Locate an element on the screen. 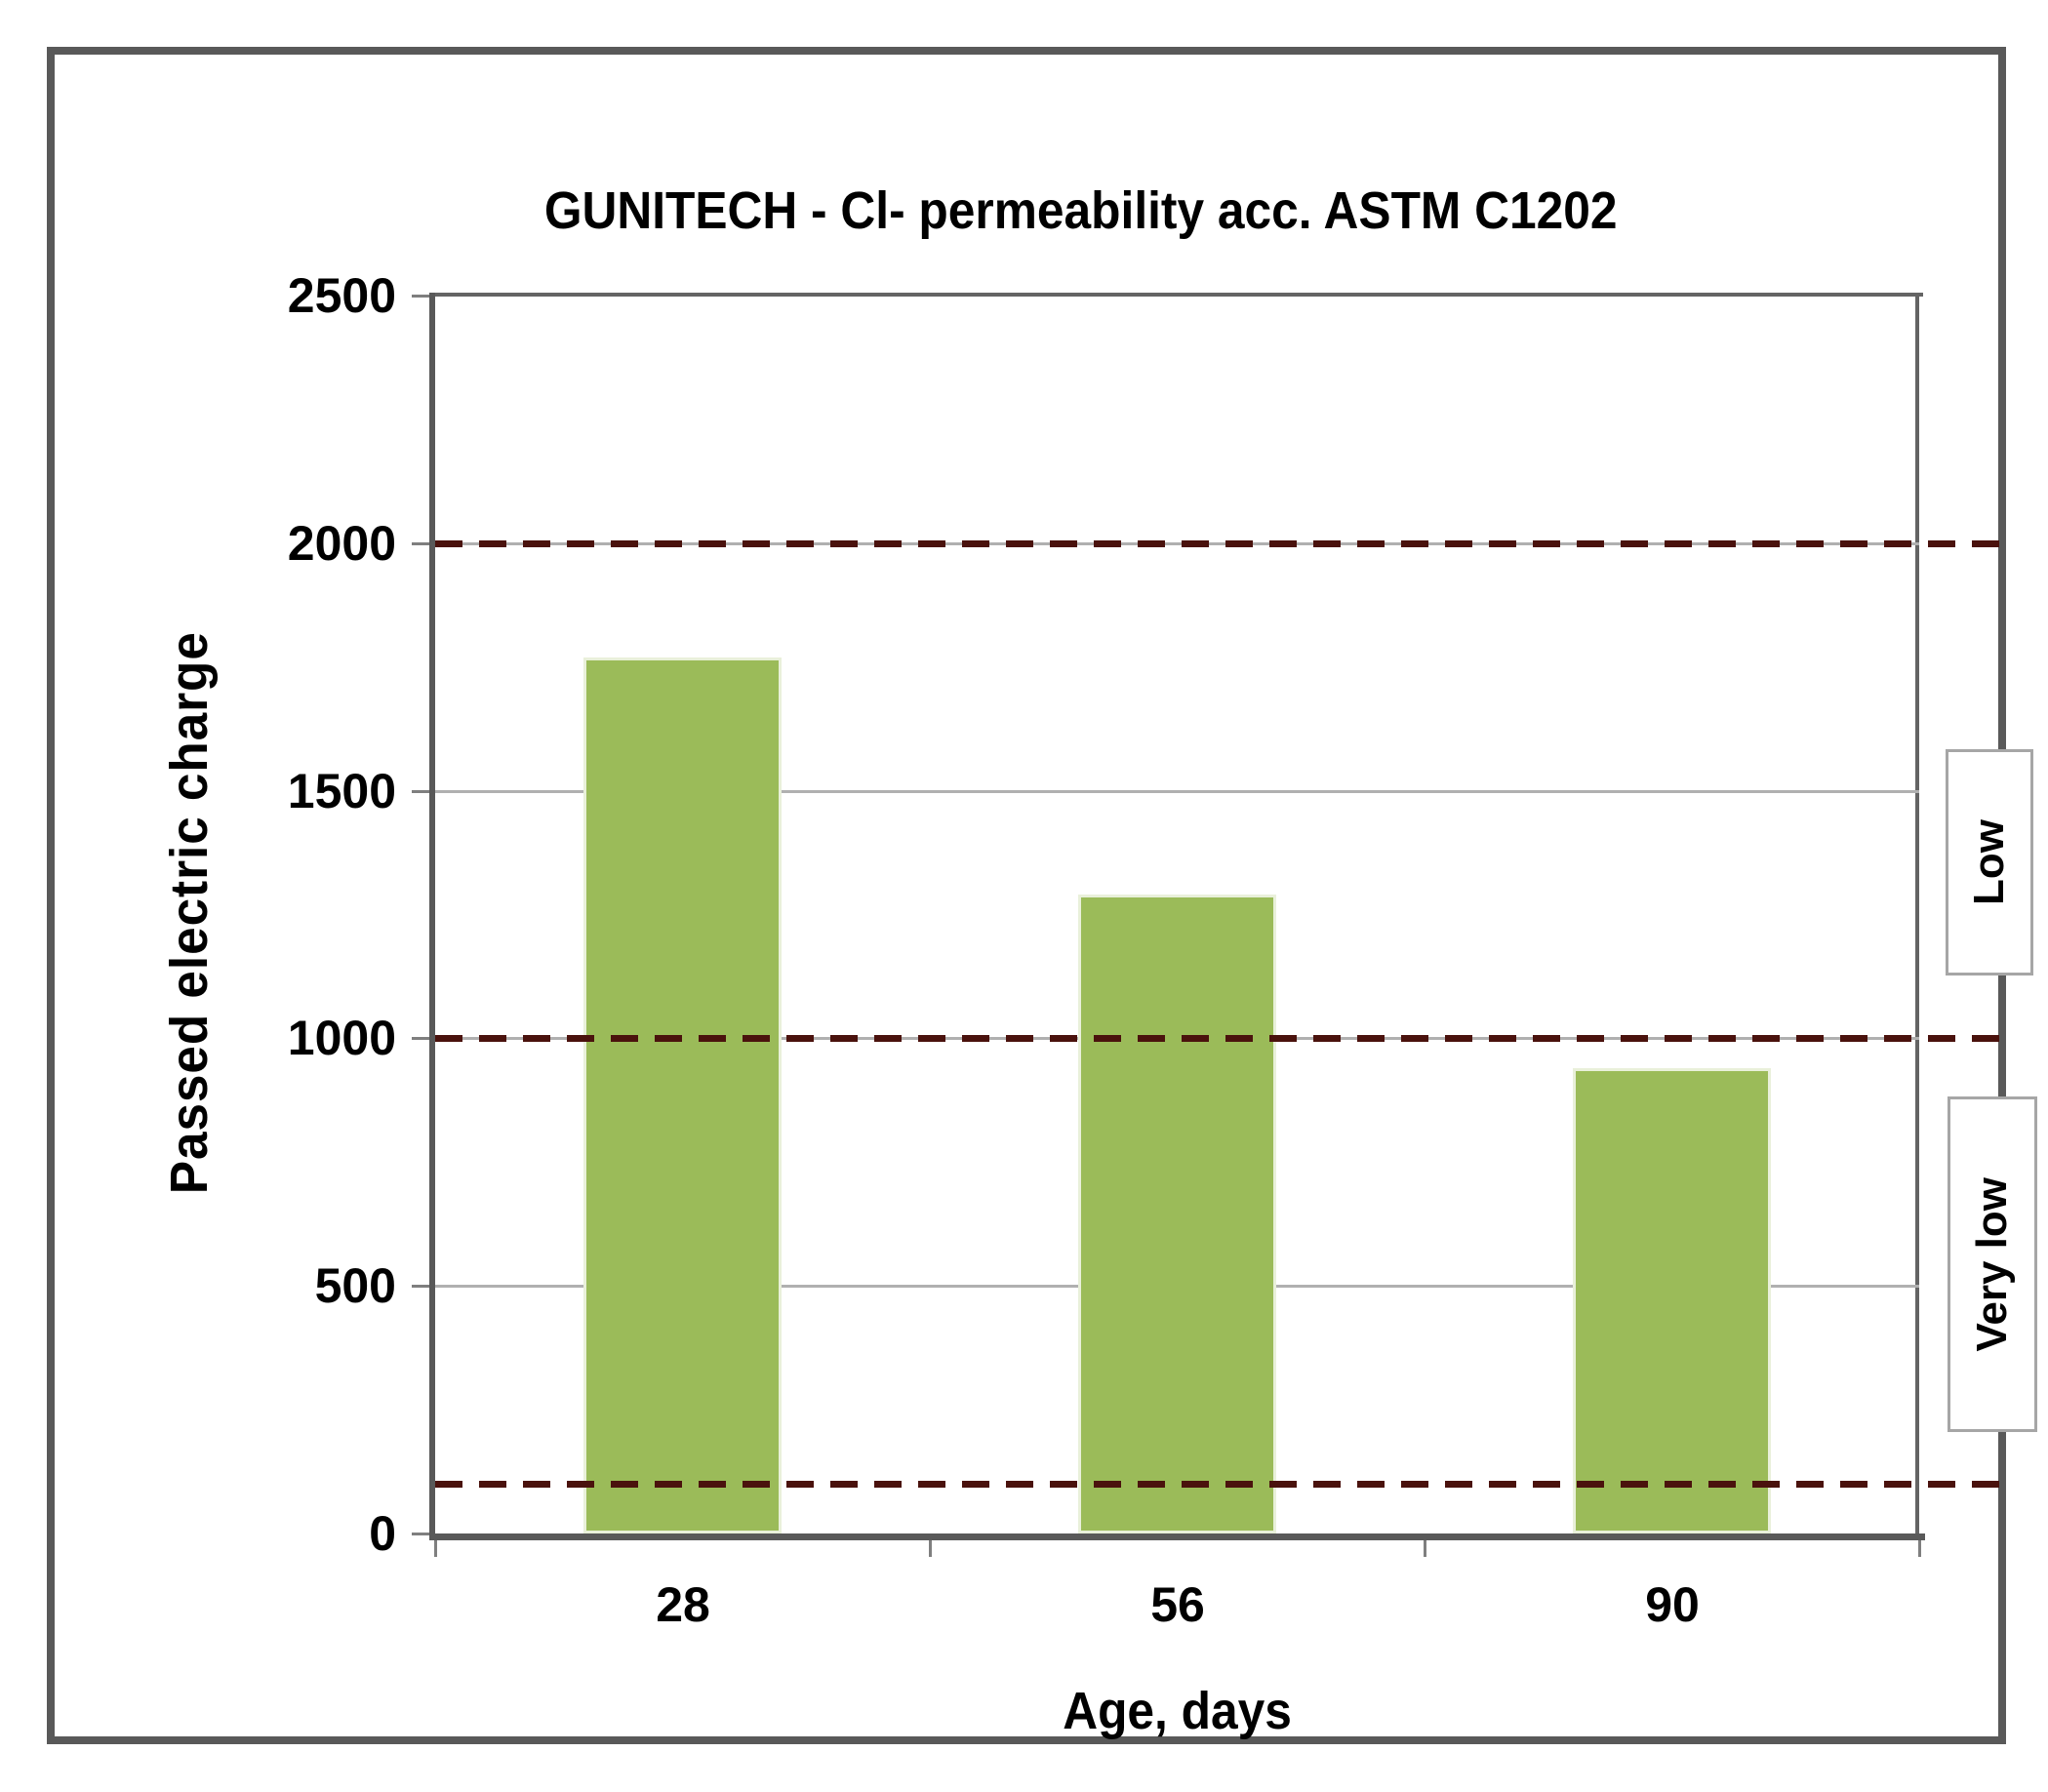 The width and height of the screenshot is (2048, 1792). y-tick-label-2000: 2000 is located at coordinates (341, 543).